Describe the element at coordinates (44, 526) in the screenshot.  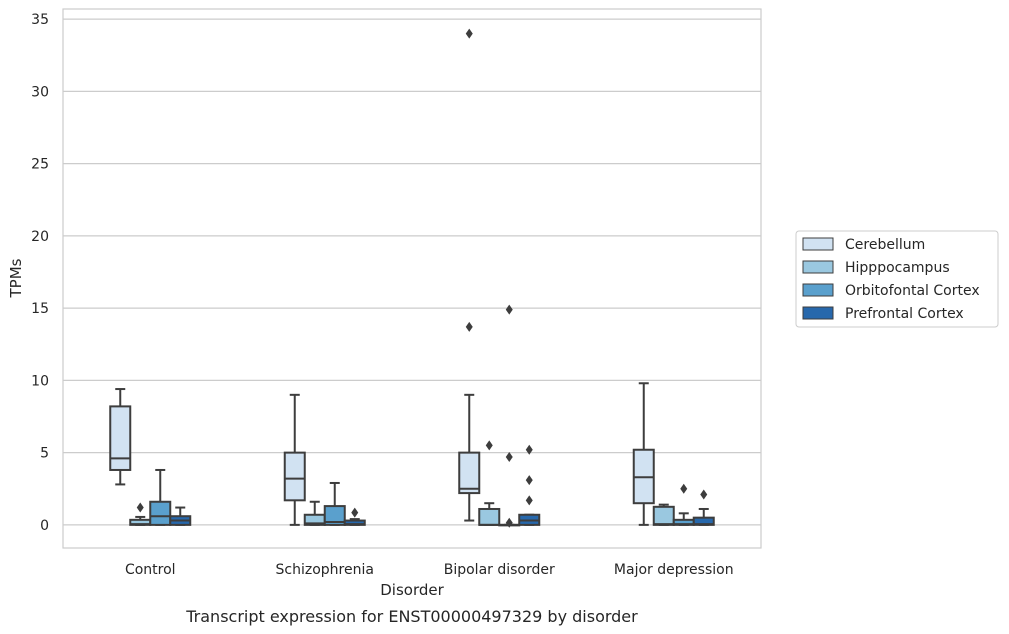
I see `y-tick-label: 0` at that location.